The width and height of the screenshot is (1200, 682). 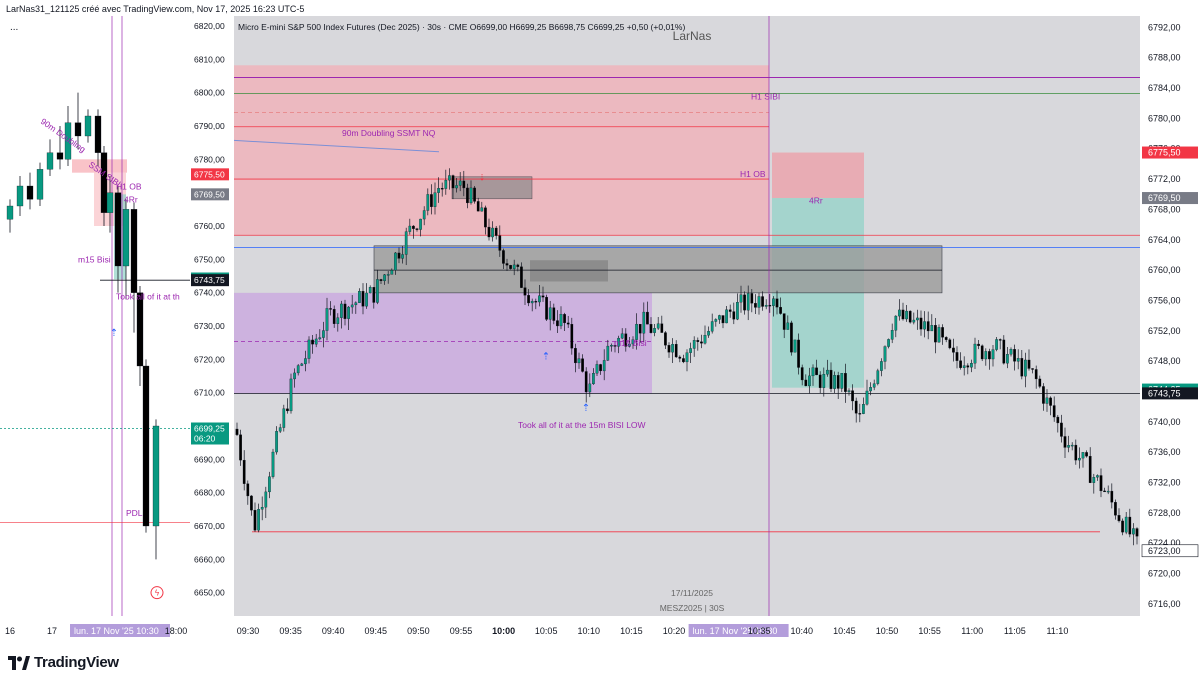 I want to click on h1-sibi-zone, so click(x=501, y=150).